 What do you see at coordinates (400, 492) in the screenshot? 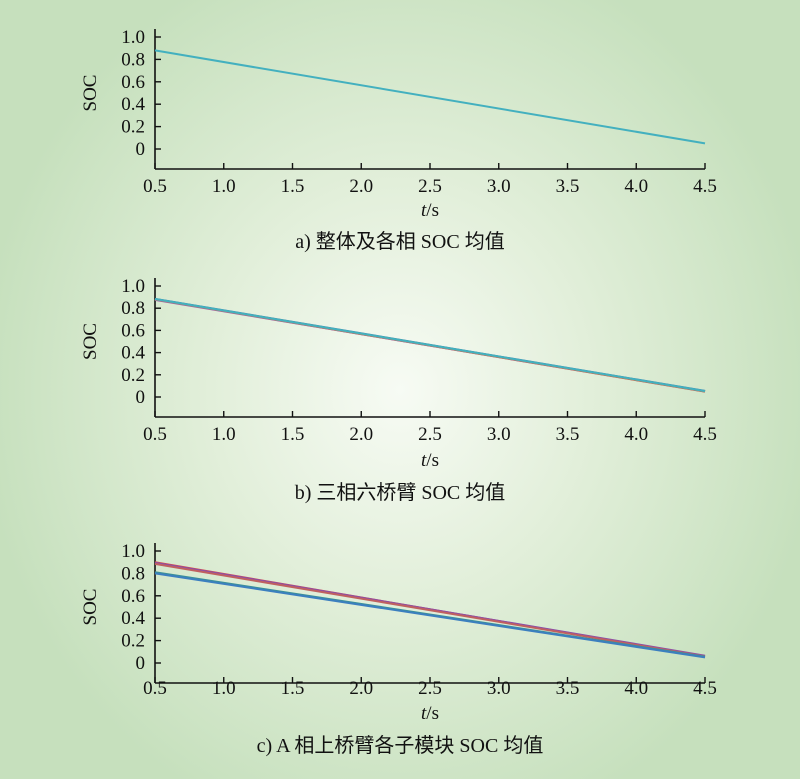
I see `chart-caption: b) 三相六桥臂 SOC 均值` at bounding box center [400, 492].